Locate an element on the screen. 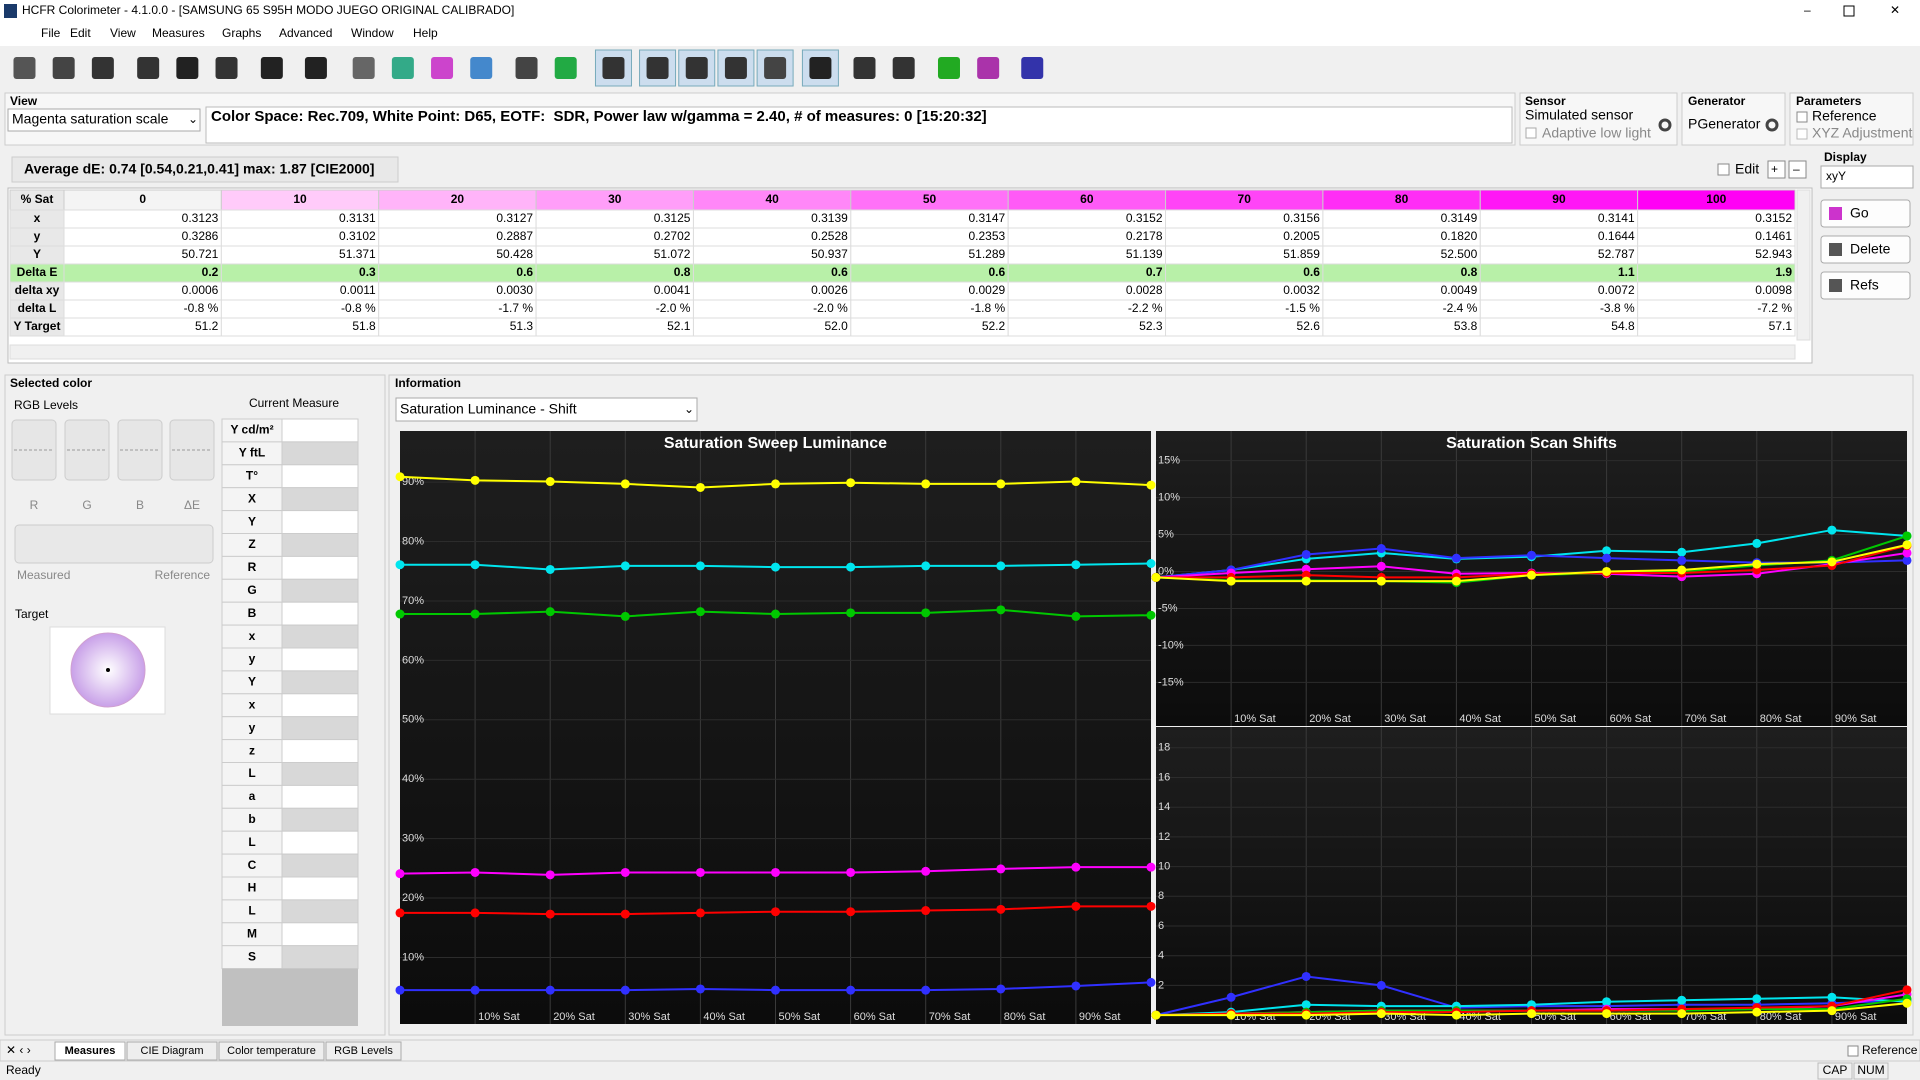 This screenshot has width=1920, height=1080. sensor-name: Simulated sensor is located at coordinates (1579, 115).